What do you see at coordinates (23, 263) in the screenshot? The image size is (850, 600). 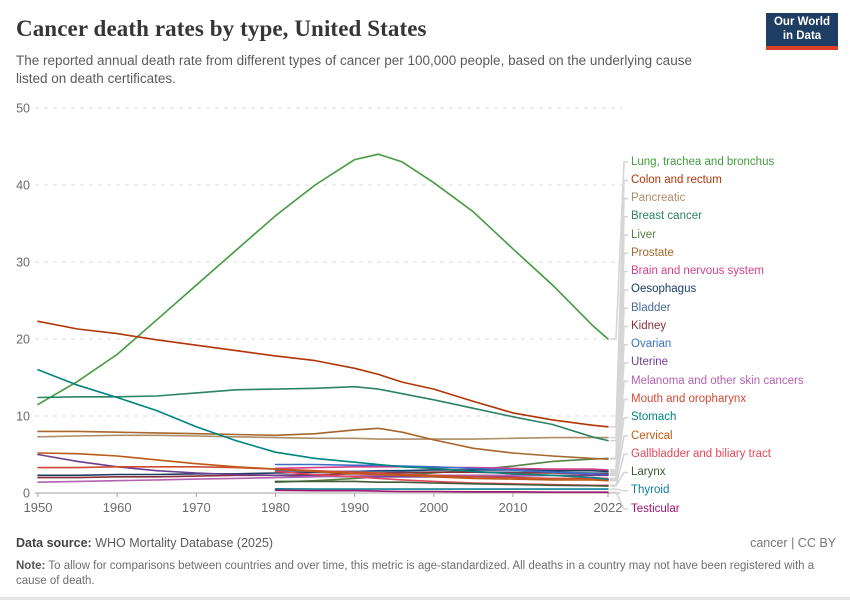 I see `y-tick-label-30: 30` at bounding box center [23, 263].